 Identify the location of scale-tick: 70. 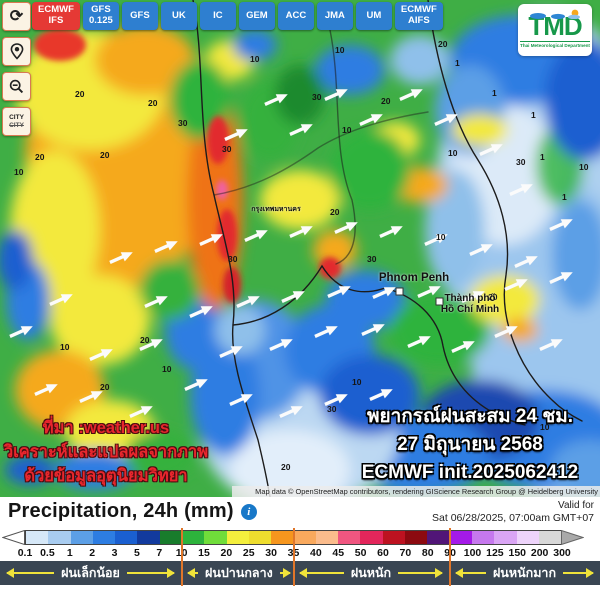
(405, 553).